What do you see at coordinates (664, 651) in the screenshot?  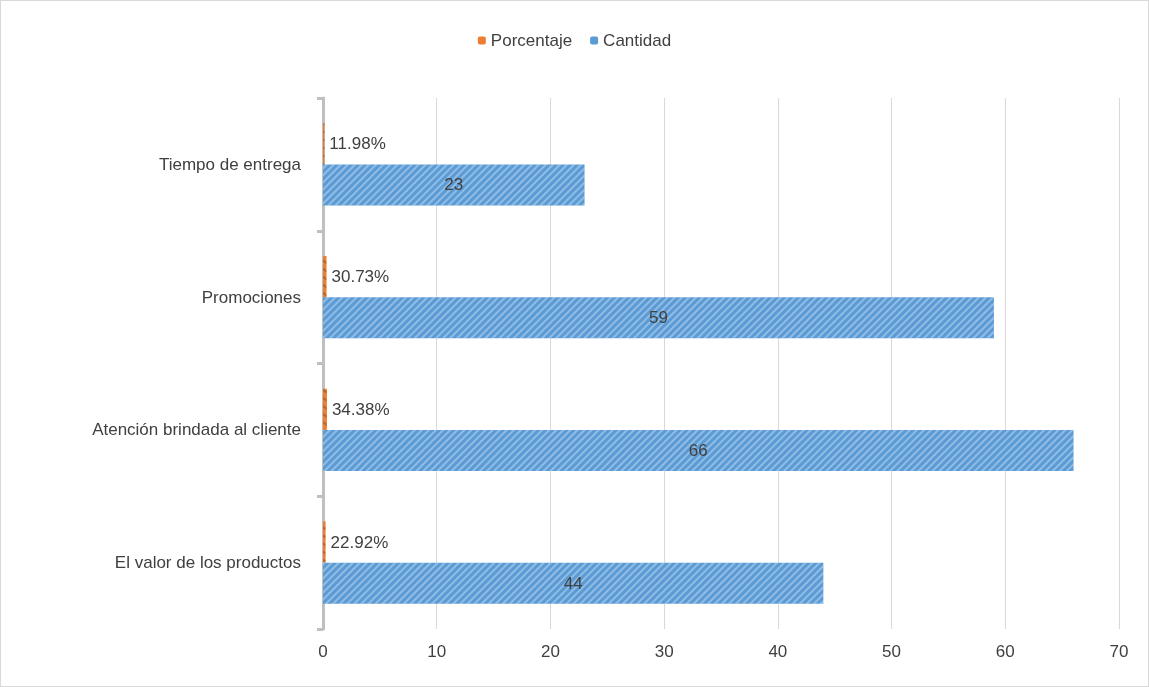 I see `x-tick-label: 30` at bounding box center [664, 651].